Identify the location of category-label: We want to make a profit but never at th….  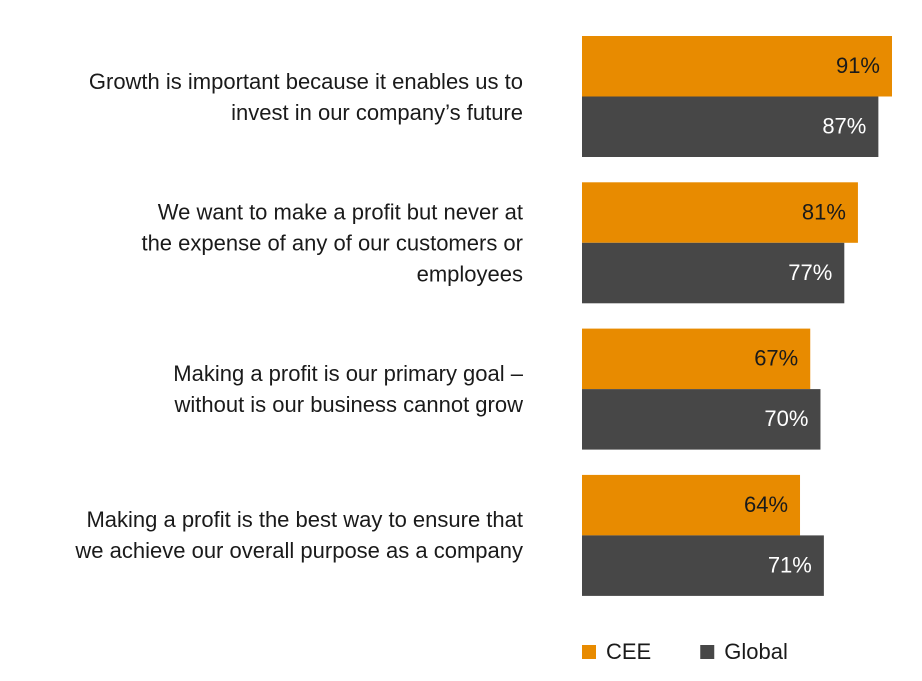
(332, 243).